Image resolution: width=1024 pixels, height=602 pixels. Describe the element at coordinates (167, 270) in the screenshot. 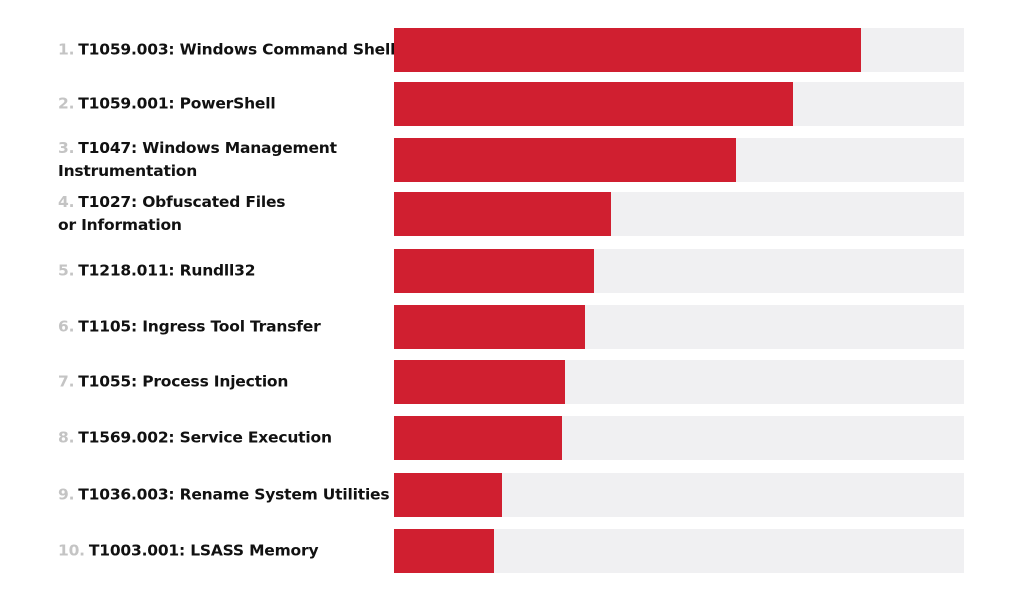

I see `category-text: T1218.011: Rundll32` at that location.